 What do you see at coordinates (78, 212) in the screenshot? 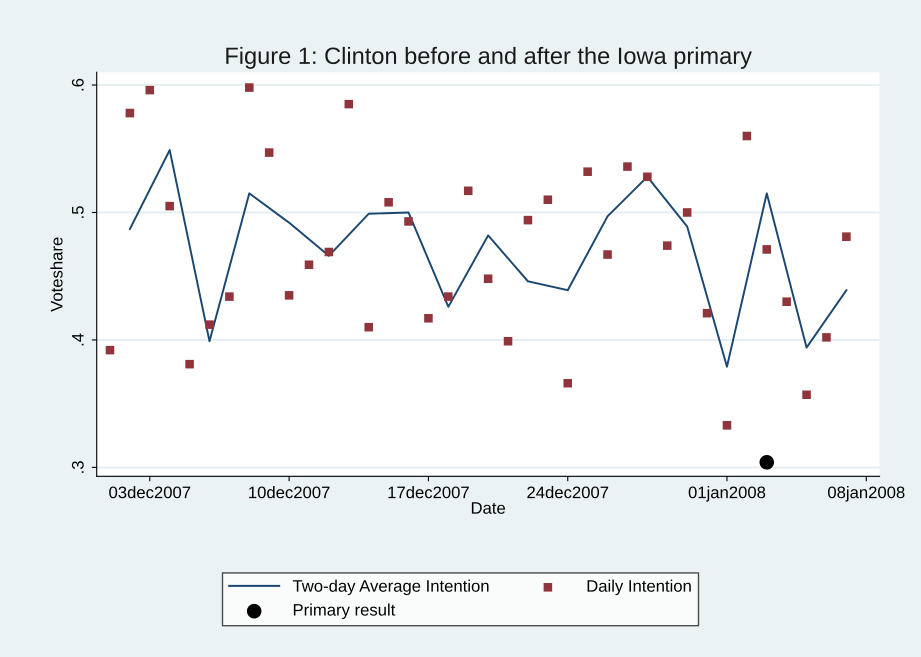
I see `y-tick-label: .5` at bounding box center [78, 212].